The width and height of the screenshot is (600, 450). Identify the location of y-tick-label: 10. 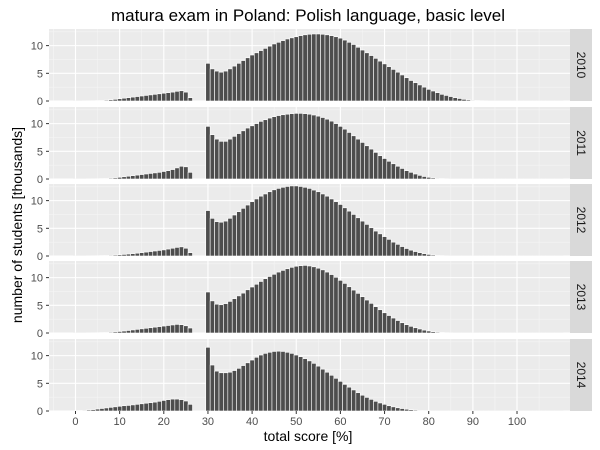
(37, 357).